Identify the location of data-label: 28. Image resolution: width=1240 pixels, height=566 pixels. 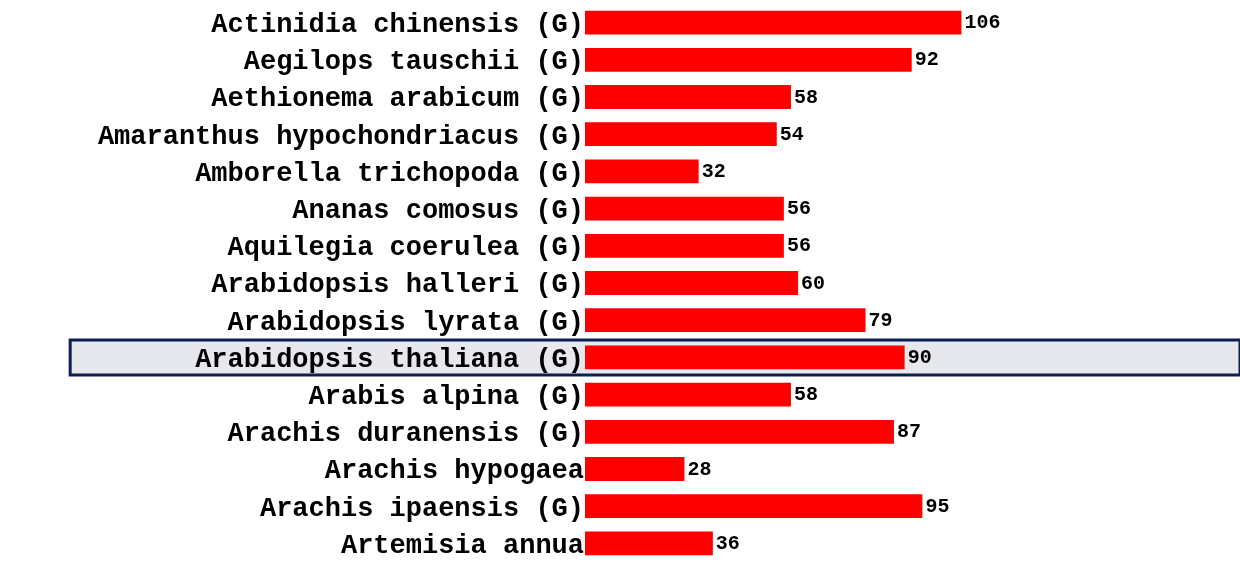
(699, 469).